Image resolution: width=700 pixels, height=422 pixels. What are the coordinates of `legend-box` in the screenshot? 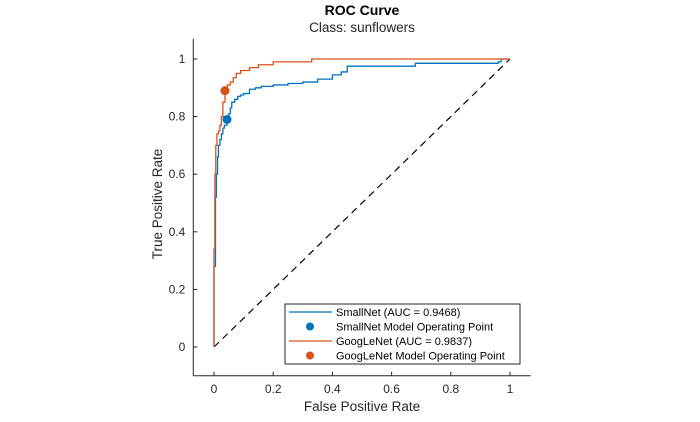 It's located at (402, 334).